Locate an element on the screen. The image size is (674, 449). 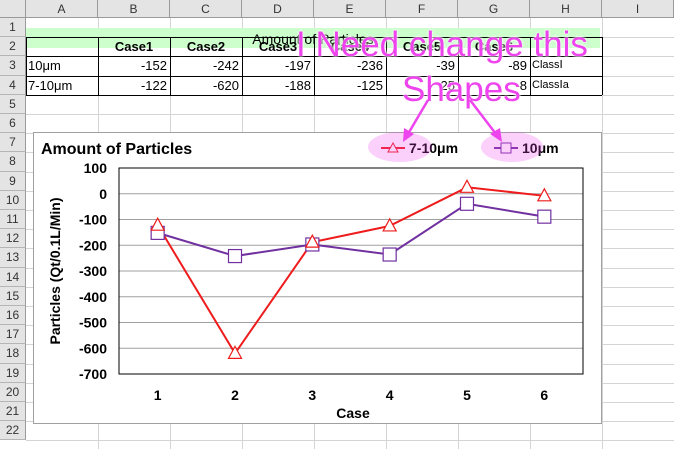
case-header-cell: Case2 is located at coordinates (206, 47).